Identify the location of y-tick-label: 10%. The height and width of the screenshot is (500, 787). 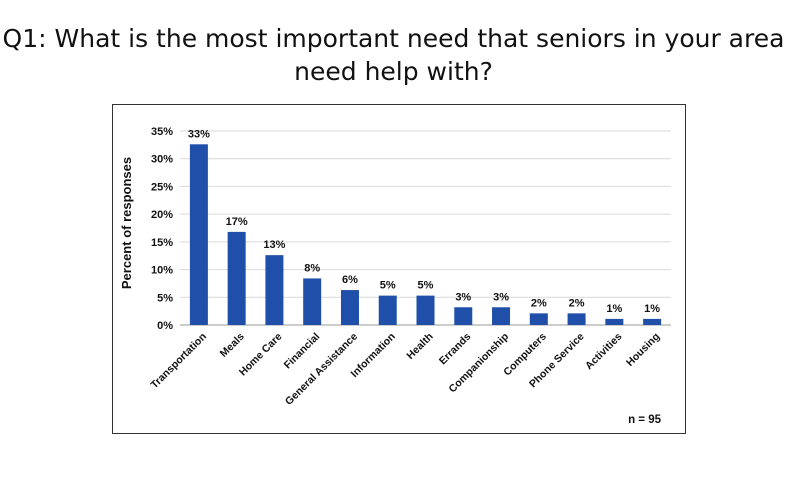
(162, 271).